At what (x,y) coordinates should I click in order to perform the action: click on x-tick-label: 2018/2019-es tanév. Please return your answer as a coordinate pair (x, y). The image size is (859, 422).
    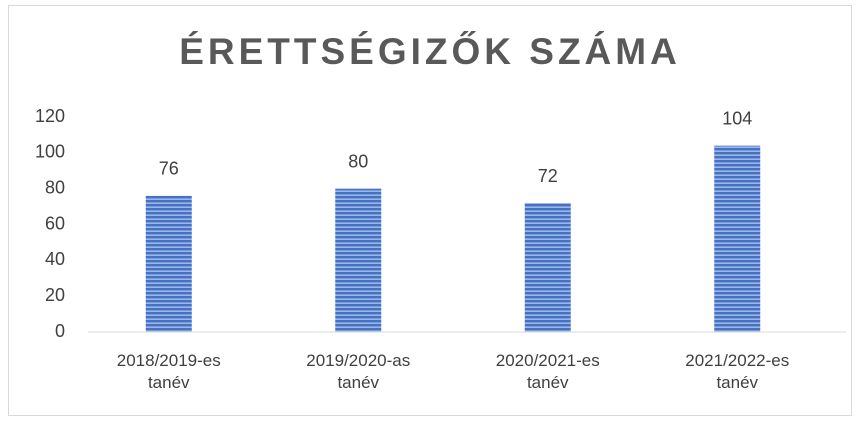
    Looking at the image, I should click on (168, 371).